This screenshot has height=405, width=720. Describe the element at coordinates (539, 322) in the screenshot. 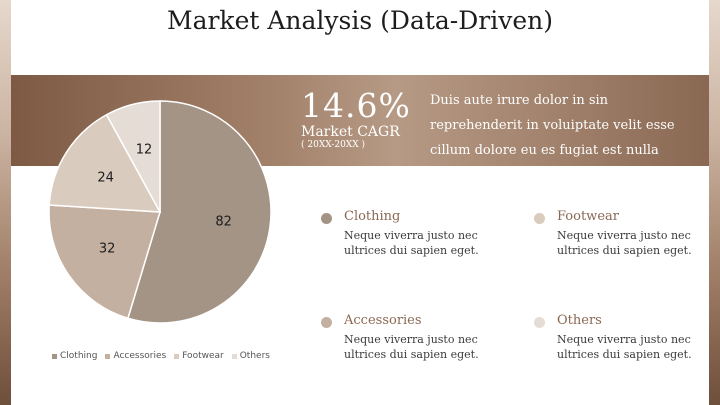

I see `segment-dot-others` at that location.